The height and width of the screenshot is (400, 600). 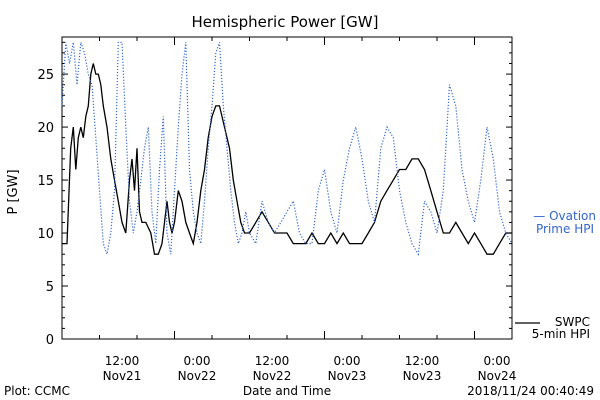 What do you see at coordinates (565, 229) in the screenshot?
I see `legend-ovation-line2: Prime HPI` at bounding box center [565, 229].